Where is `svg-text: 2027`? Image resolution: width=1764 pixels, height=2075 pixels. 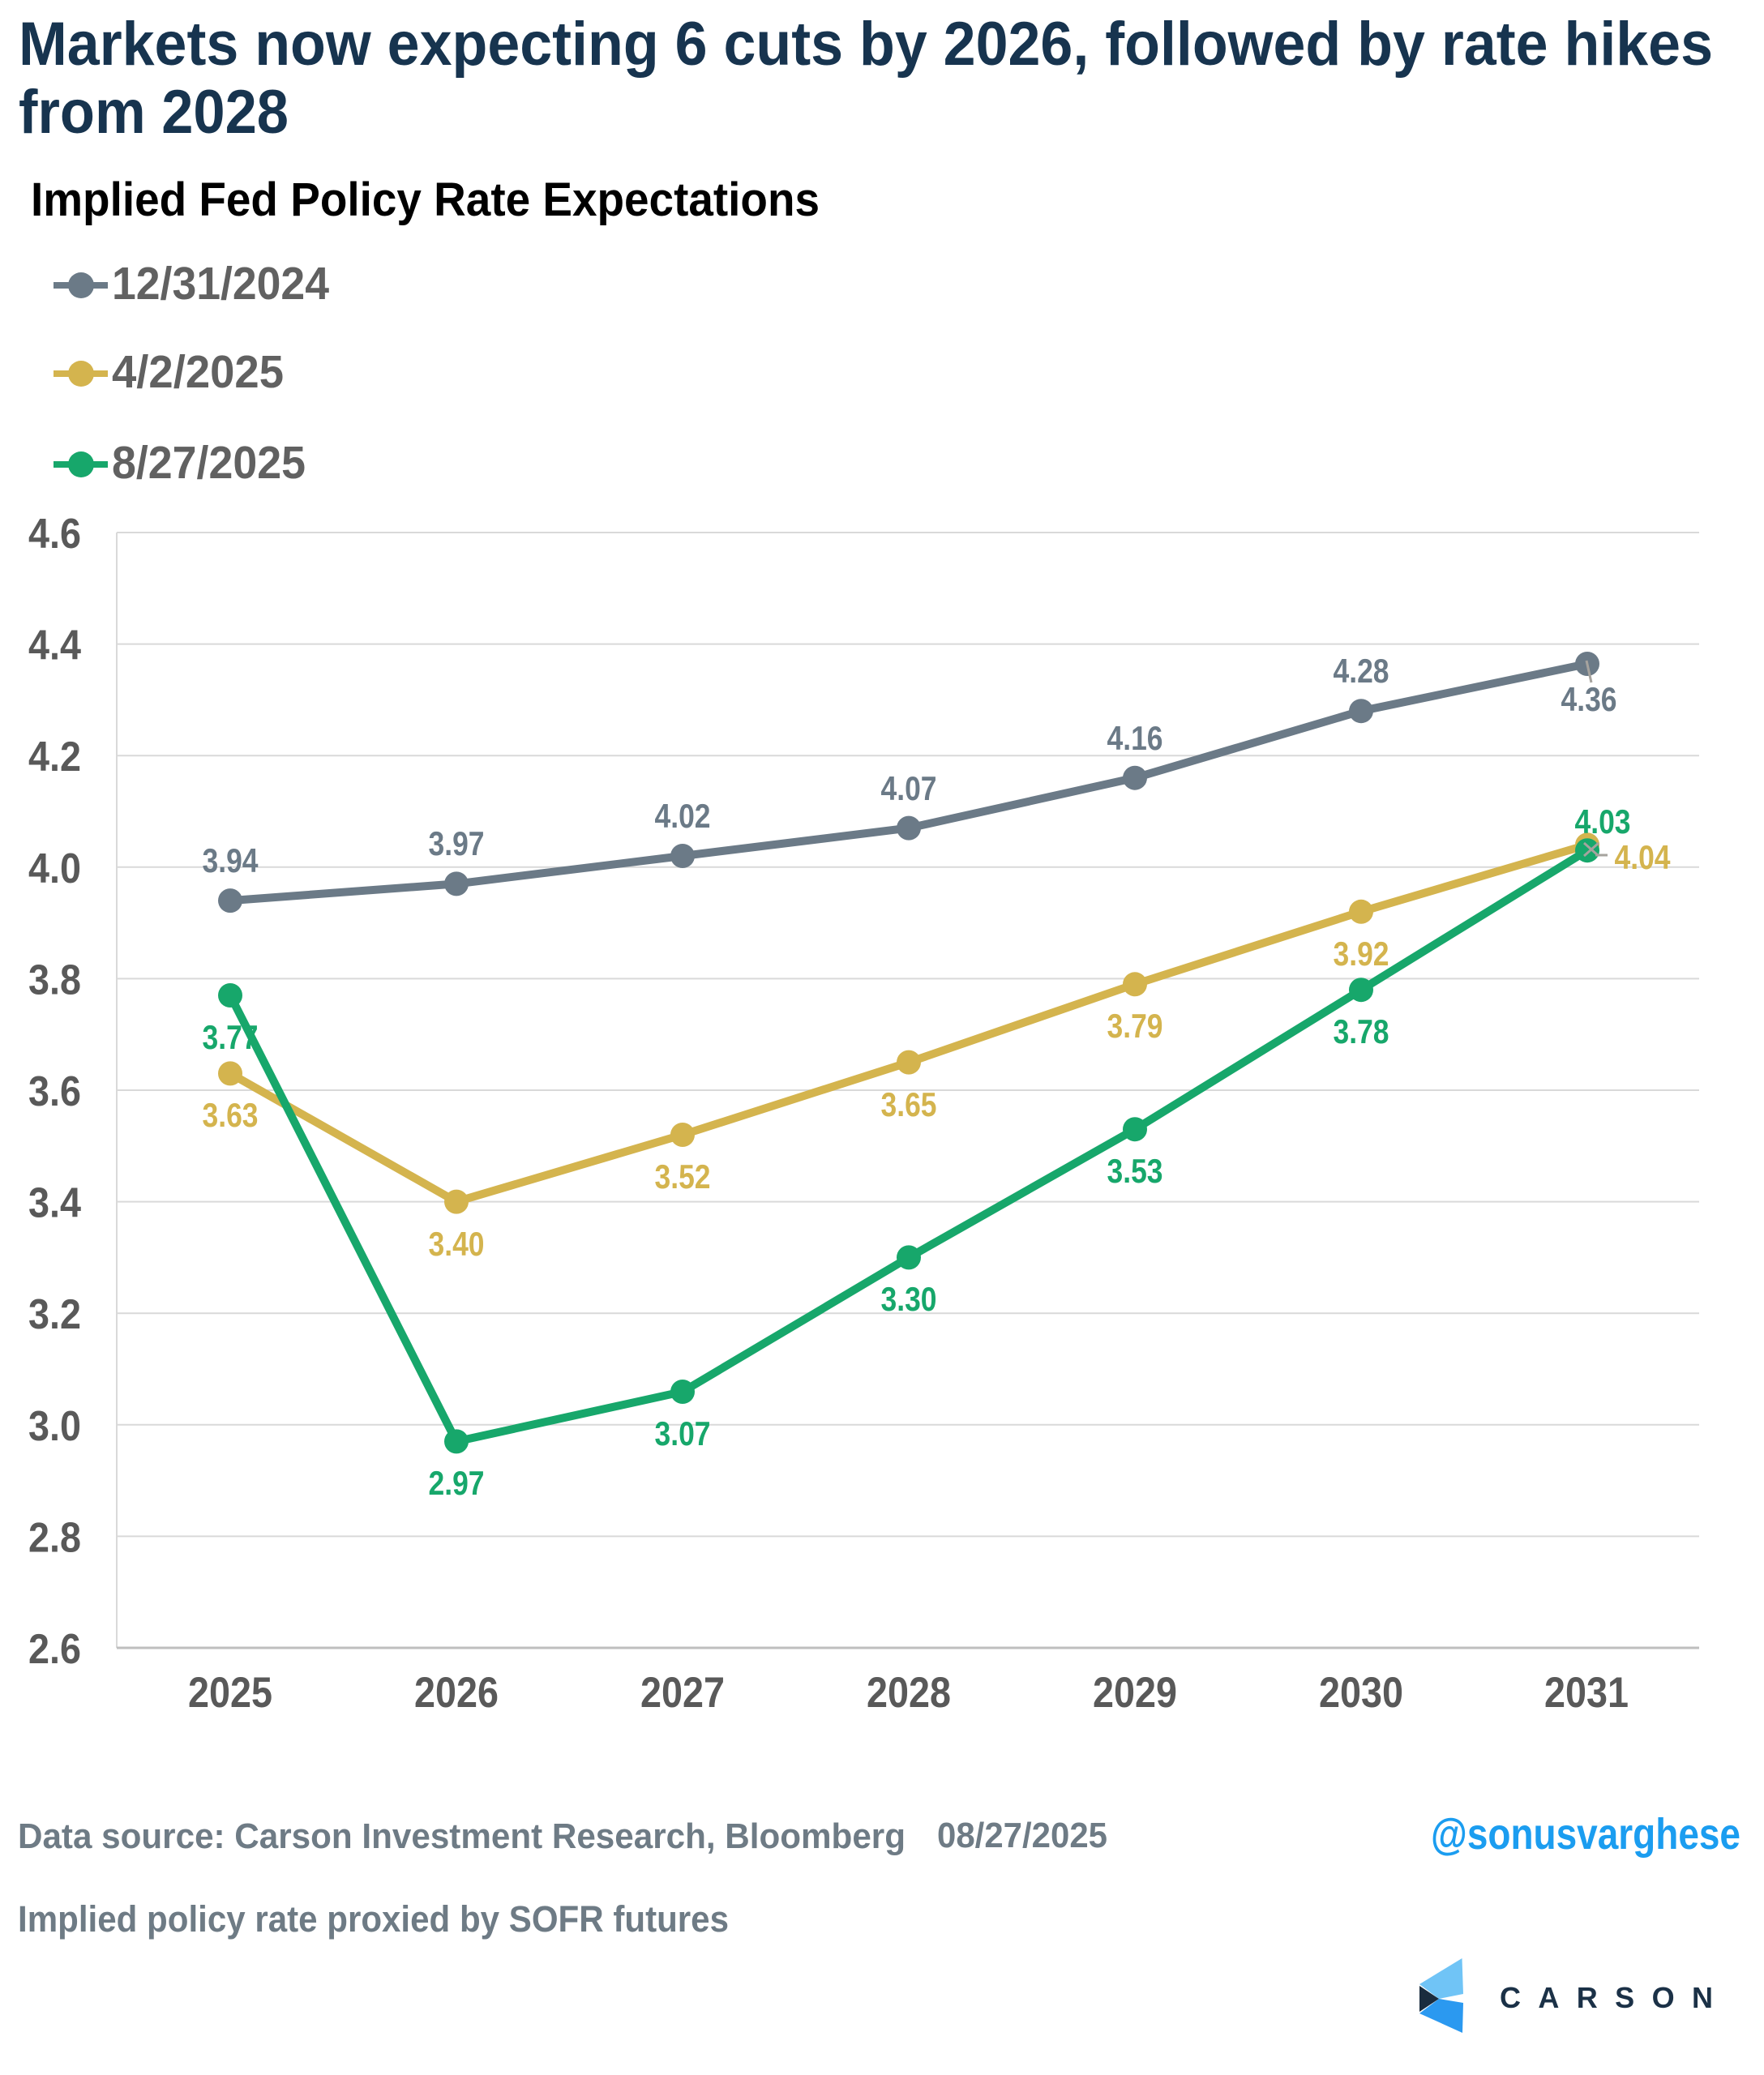 svg-text: 2027 is located at coordinates (682, 1693).